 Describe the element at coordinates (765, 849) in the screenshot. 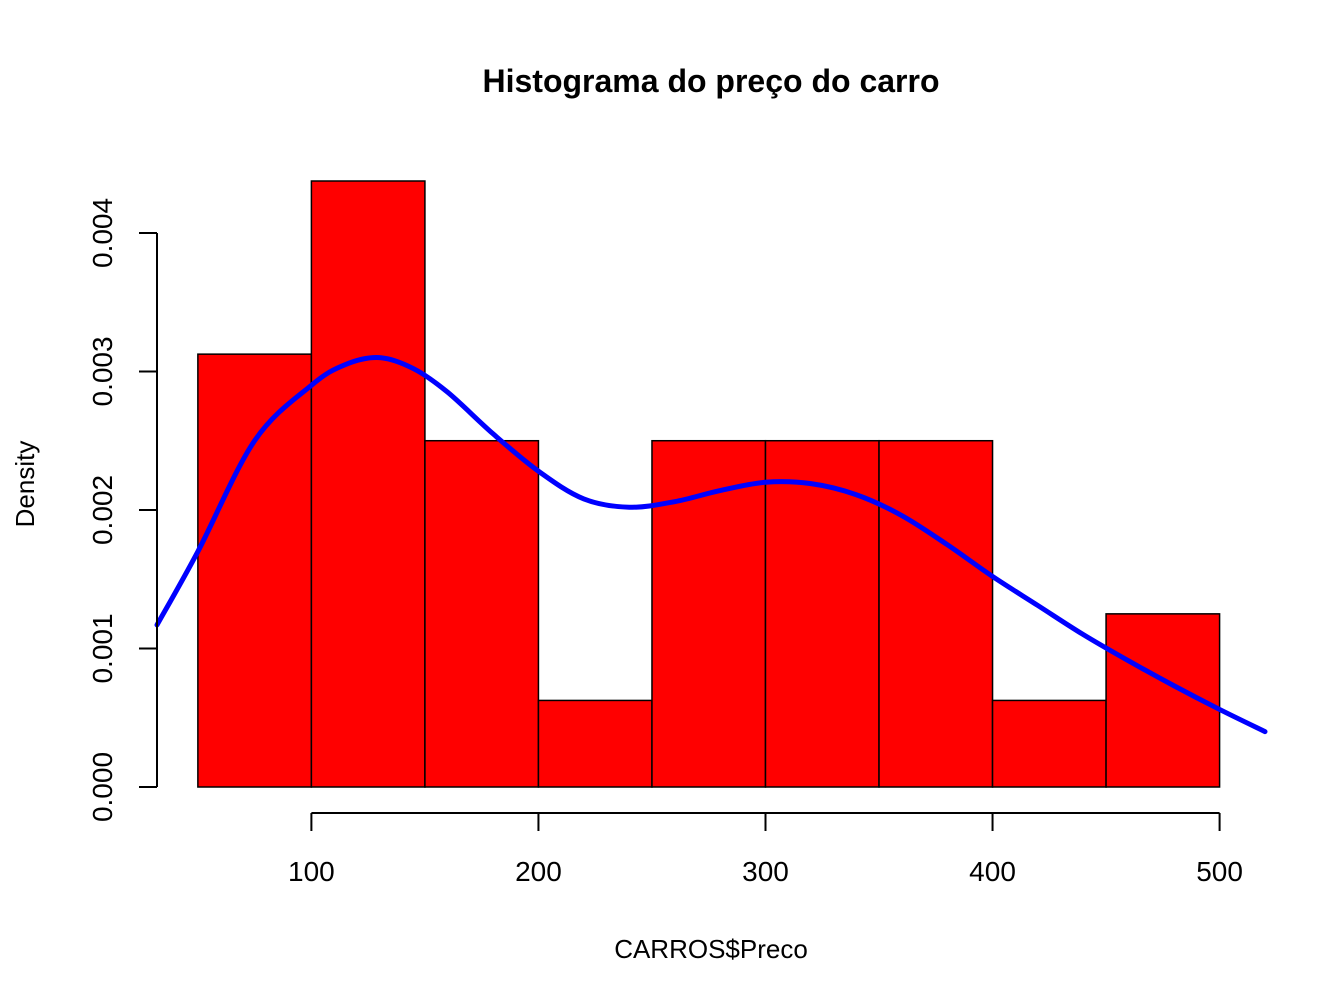

I see `x-axis: 100 200 300 400 500` at that location.